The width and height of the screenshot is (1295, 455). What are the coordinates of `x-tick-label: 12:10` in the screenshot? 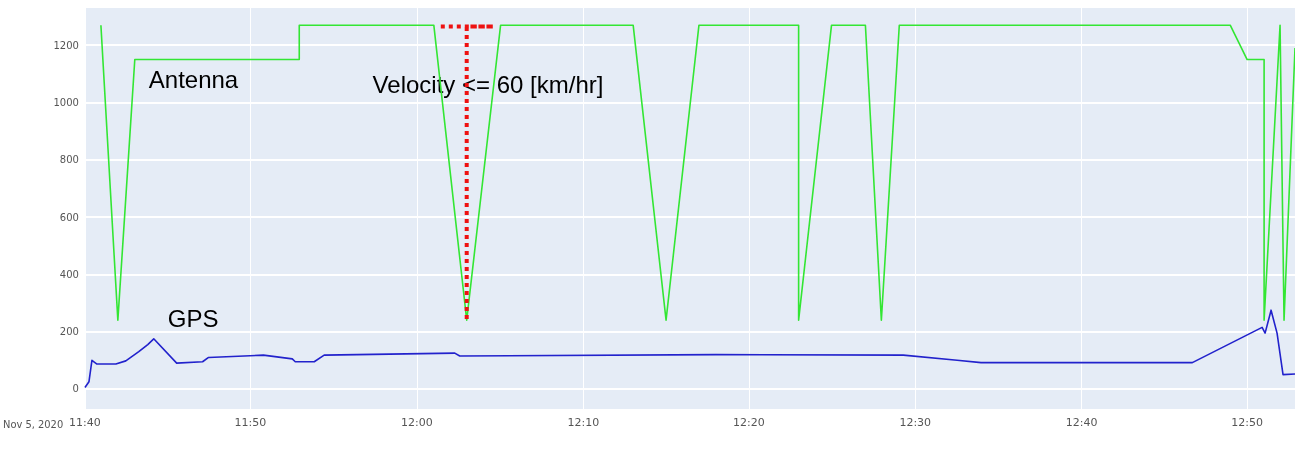 It's located at (583, 422).